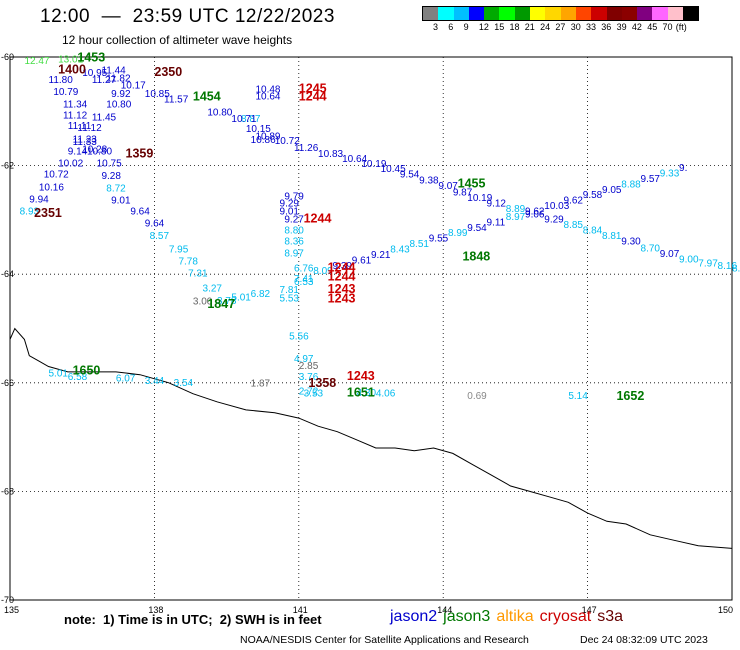  Describe the element at coordinates (290, 203) in the screenshot. I see `wave-height-value: 9.29` at that location.